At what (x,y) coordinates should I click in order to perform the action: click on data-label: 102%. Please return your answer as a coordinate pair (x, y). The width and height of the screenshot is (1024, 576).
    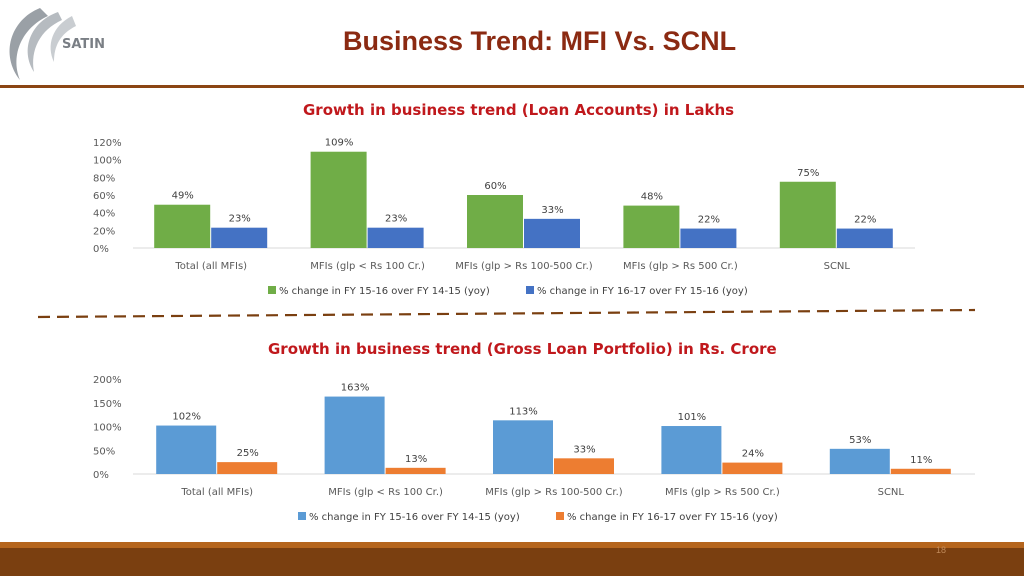
    Looking at the image, I should click on (186, 417).